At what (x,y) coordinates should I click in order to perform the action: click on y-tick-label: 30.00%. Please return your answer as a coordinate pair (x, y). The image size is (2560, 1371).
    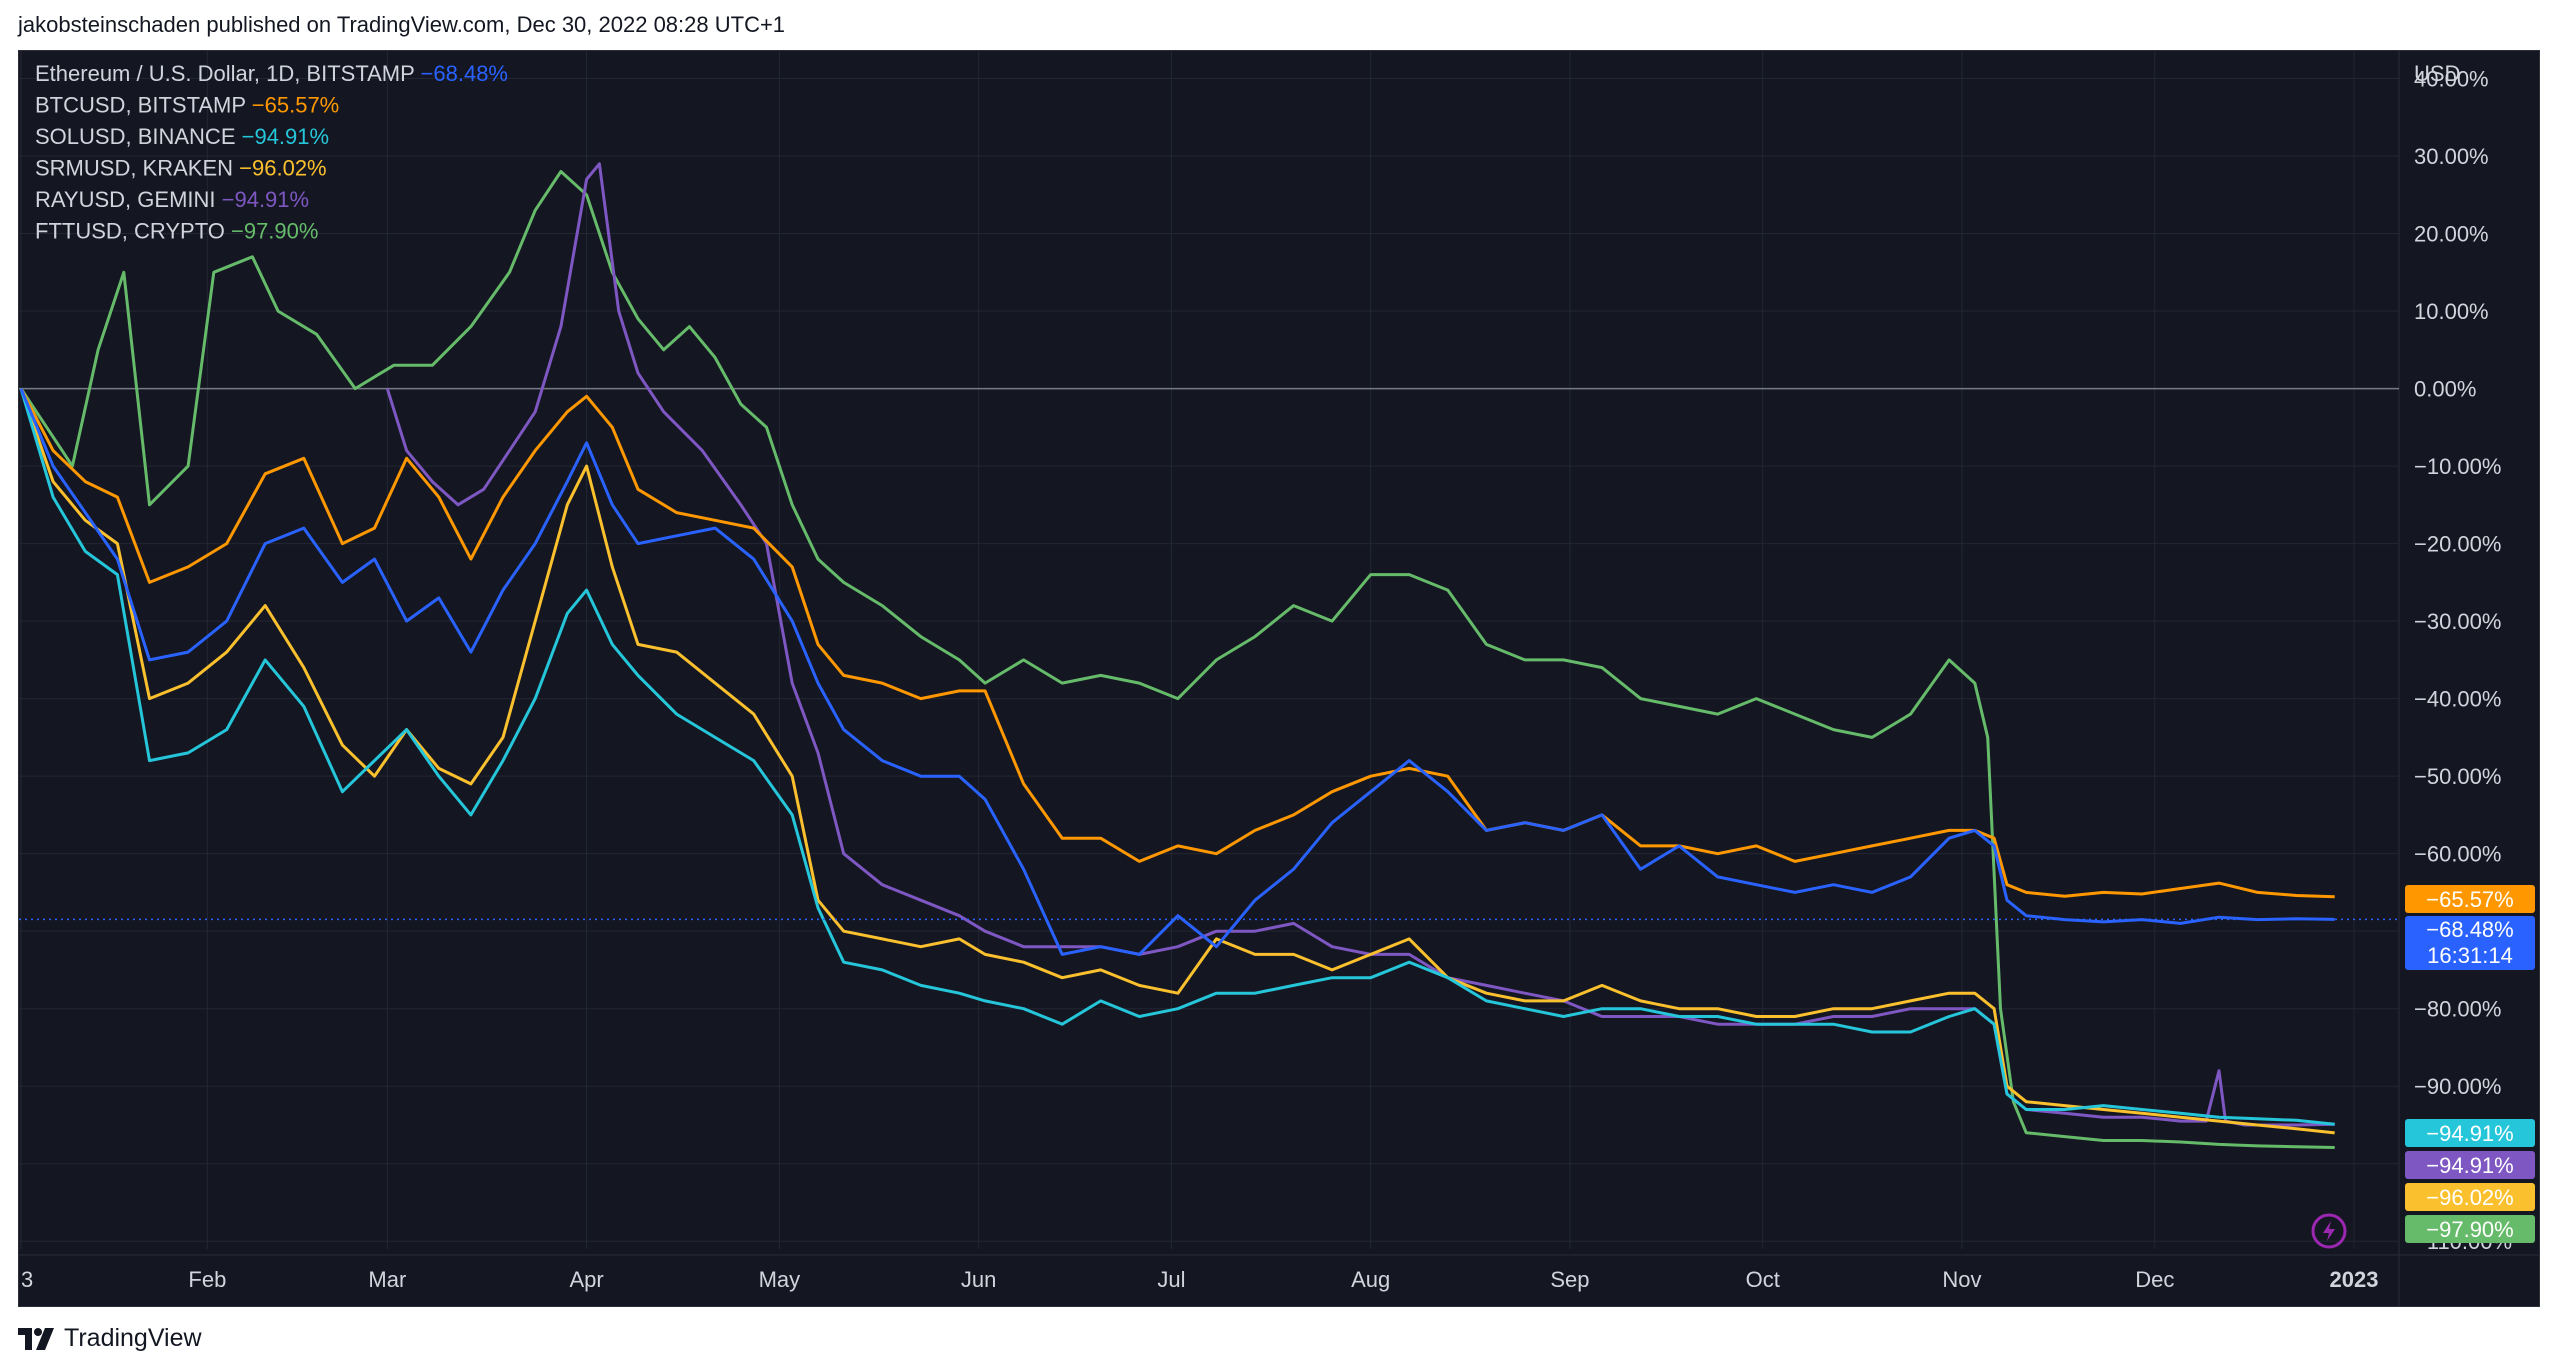
    Looking at the image, I should click on (2451, 156).